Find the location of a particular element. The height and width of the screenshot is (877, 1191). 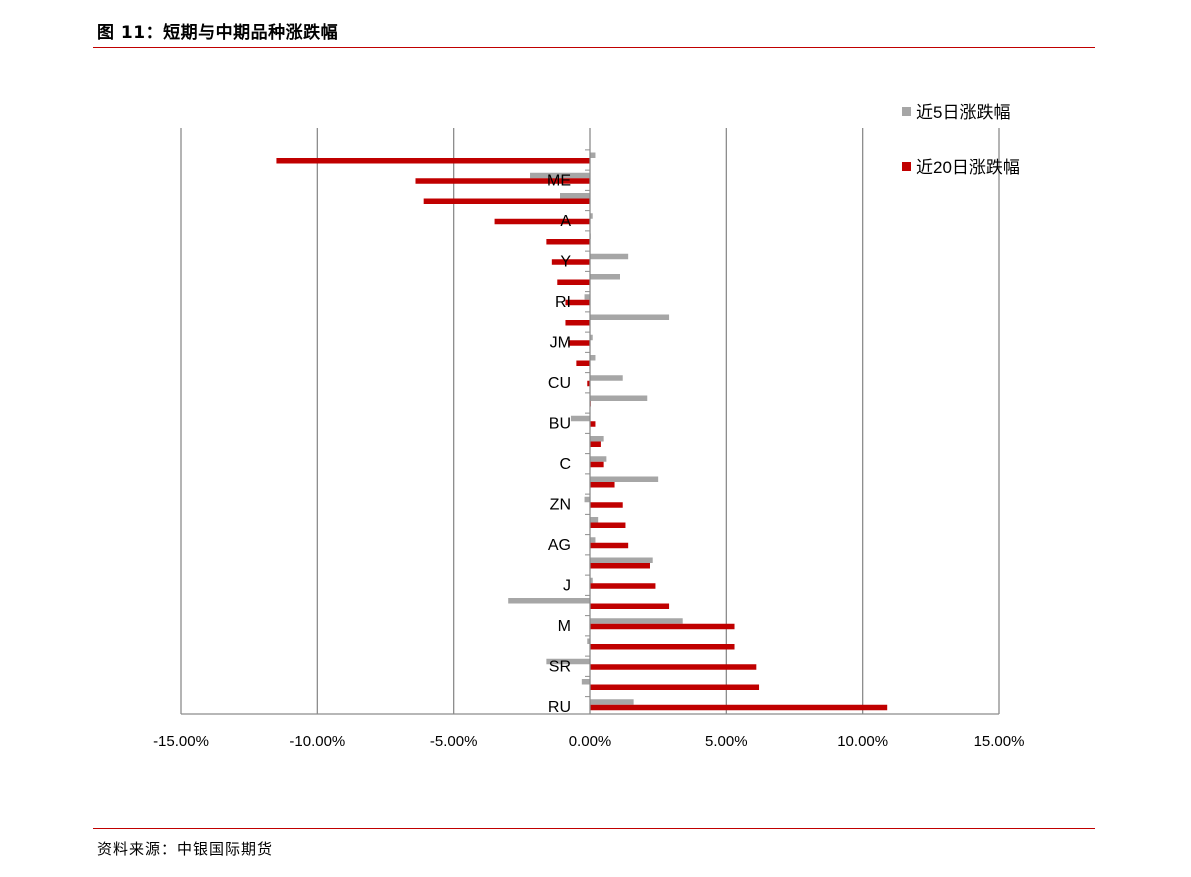

category-label: A is located at coordinates (565, 221).